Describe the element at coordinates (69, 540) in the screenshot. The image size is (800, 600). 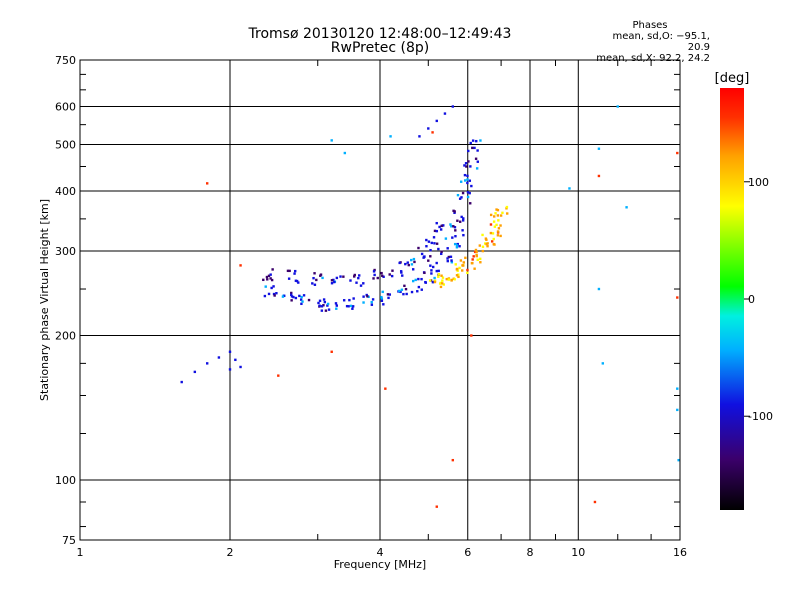
I see `y-tick-label: 75` at that location.